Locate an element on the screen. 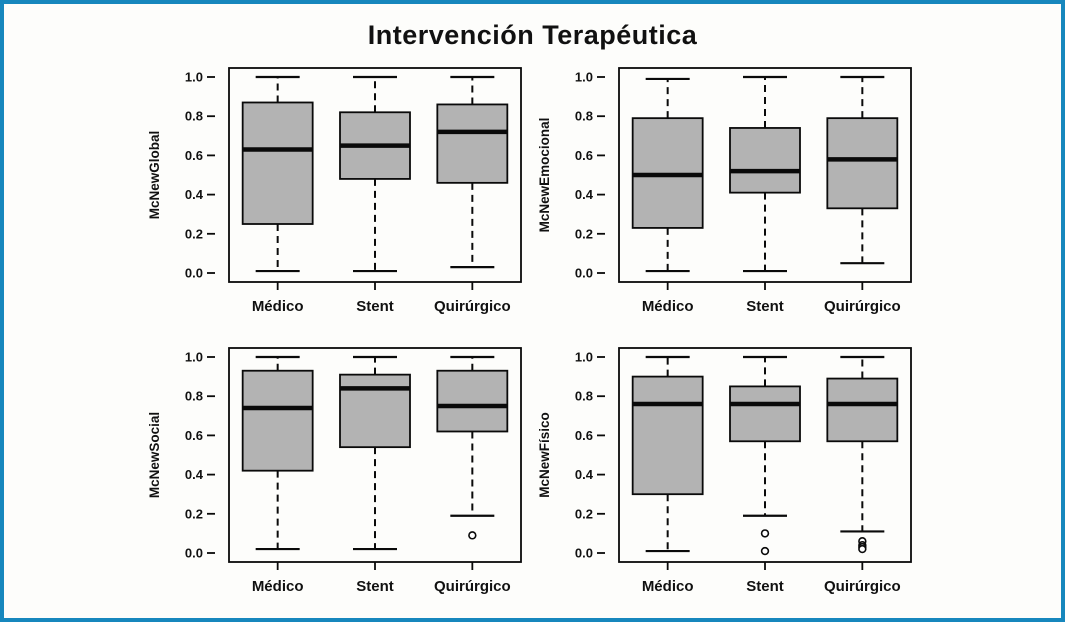  y-axis-label: McNewSocial is located at coordinates (154, 455).